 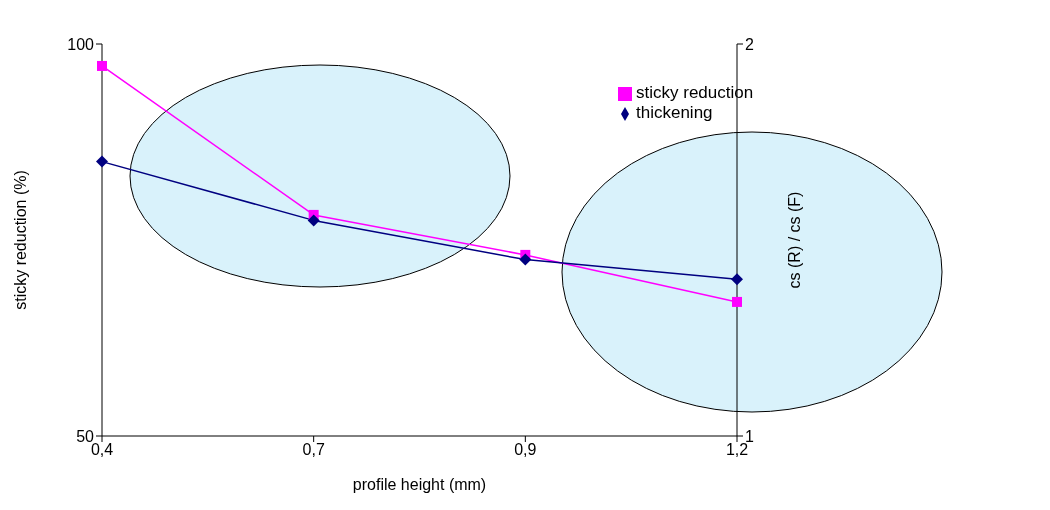 I want to click on x-tick-label: 0,7, so click(x=313, y=450).